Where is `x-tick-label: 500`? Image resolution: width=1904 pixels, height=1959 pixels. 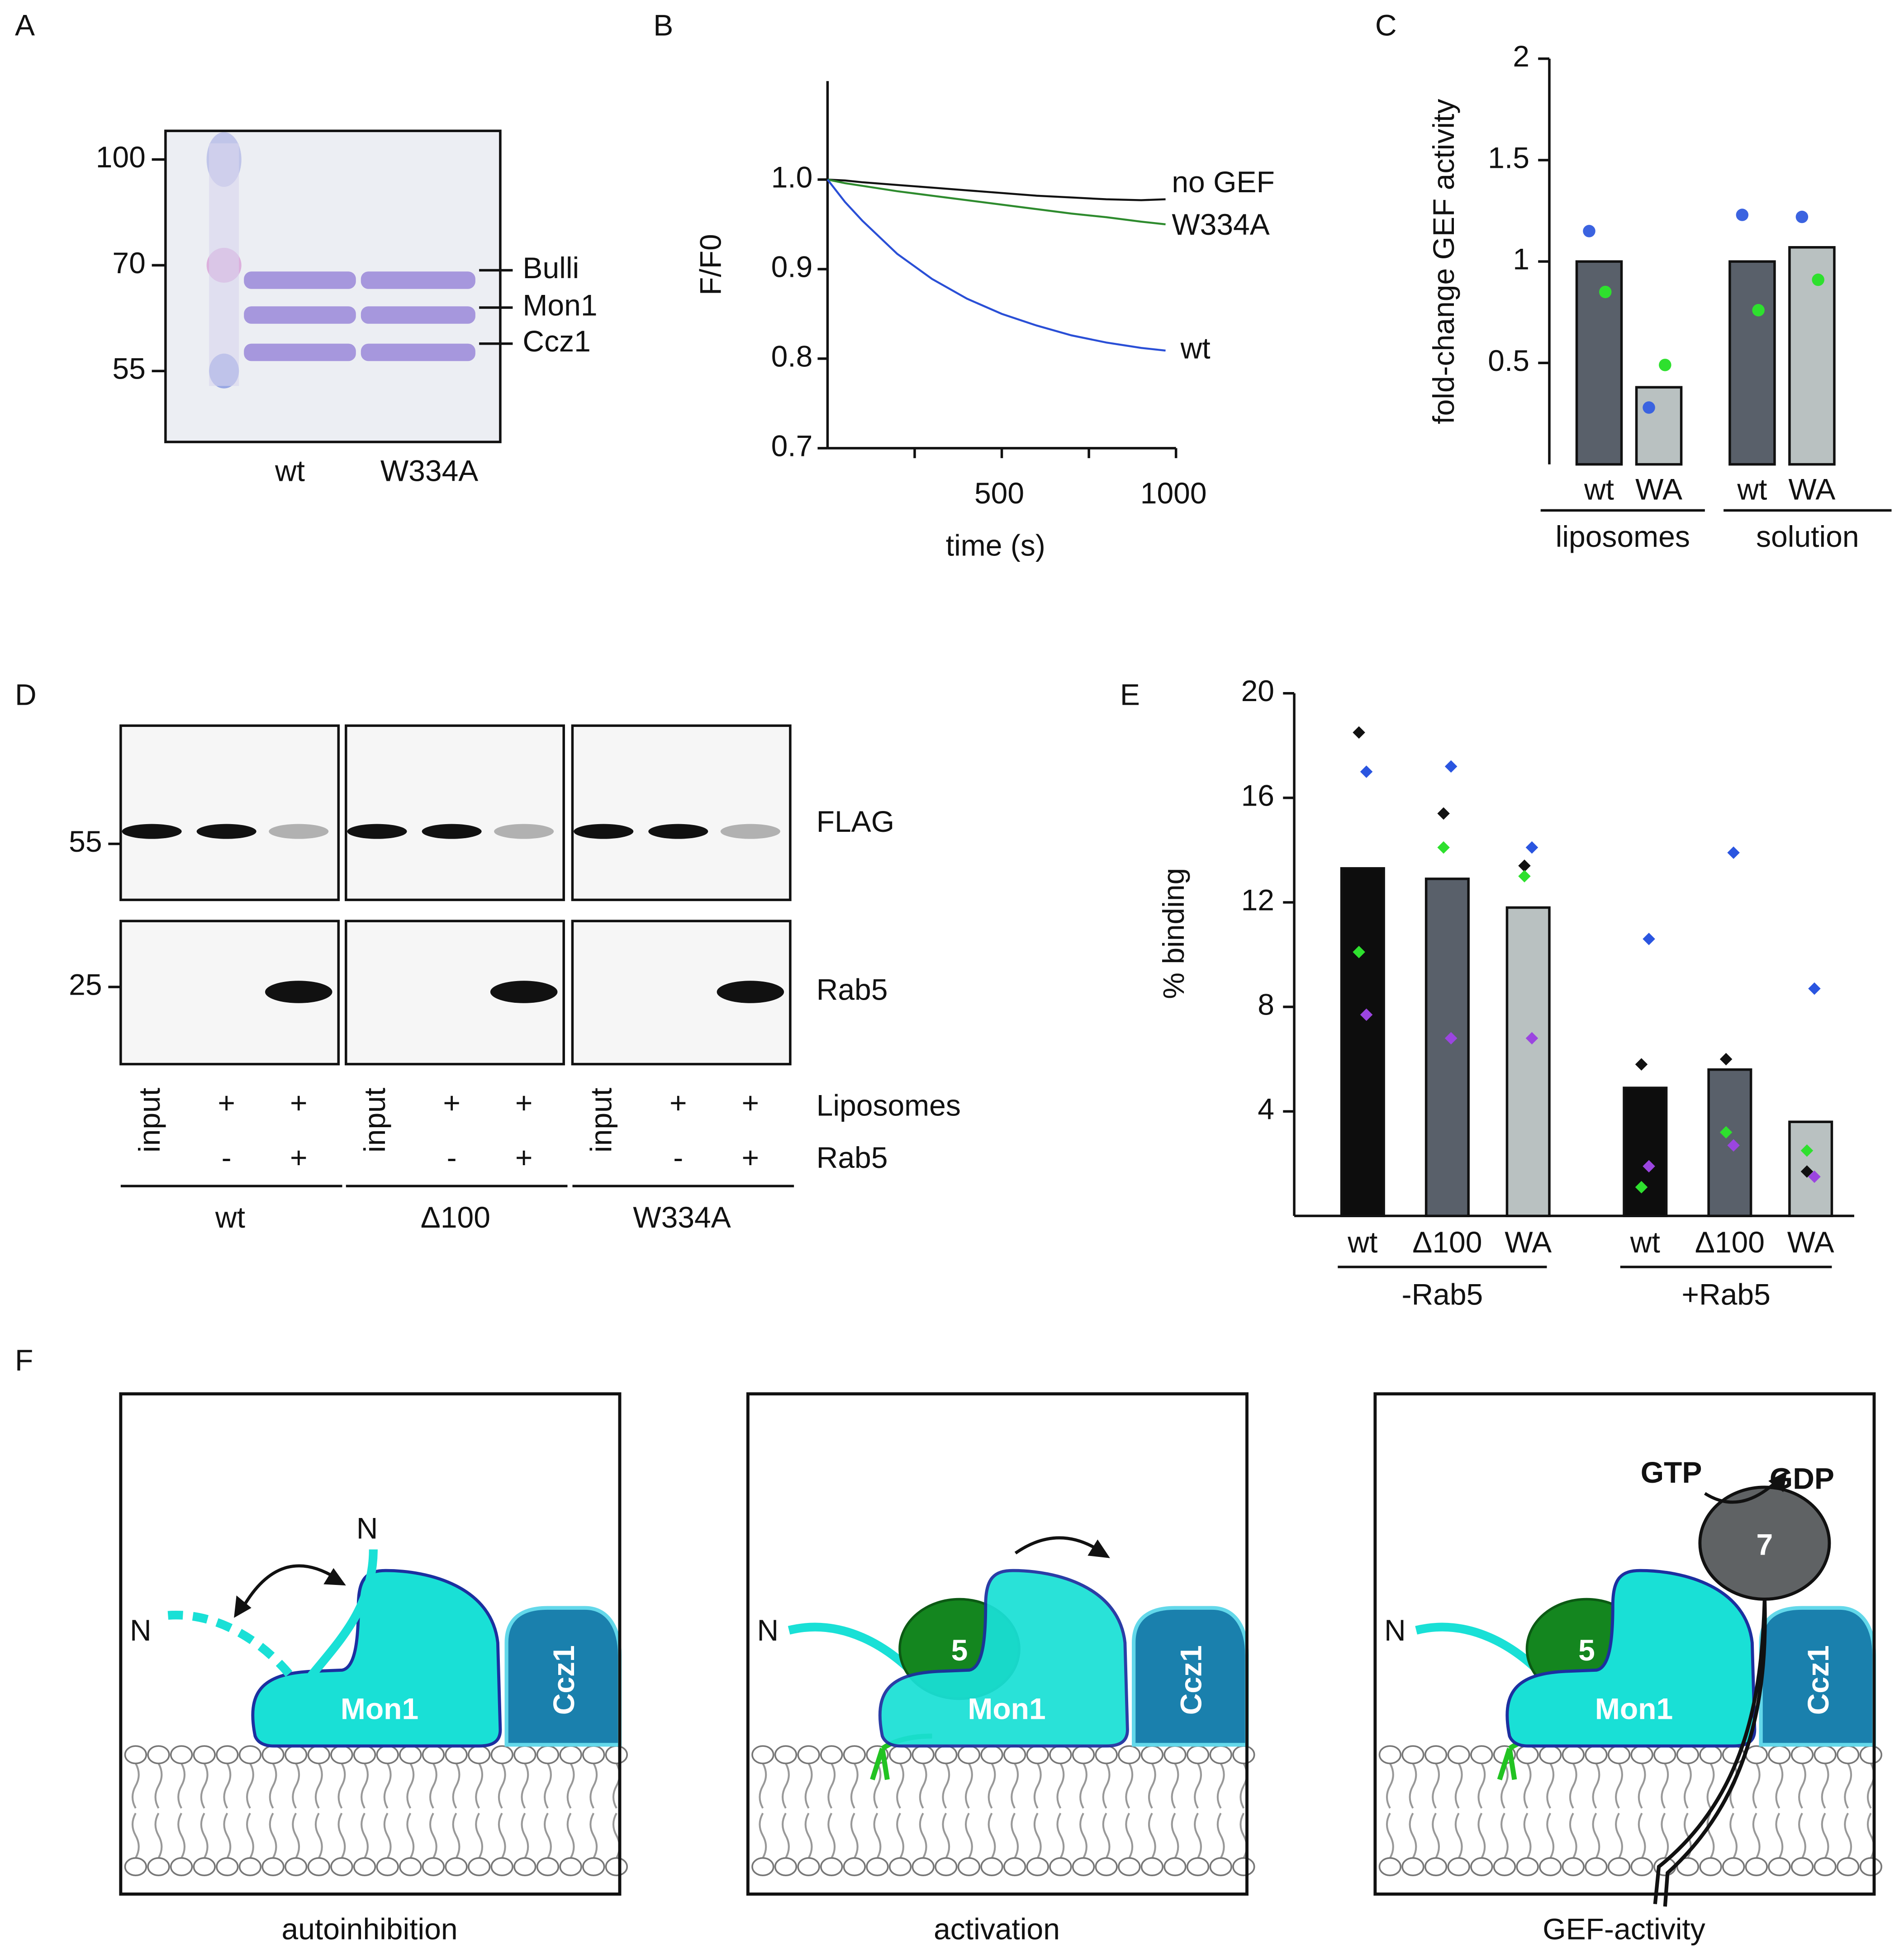
x-tick-label: 500 is located at coordinates (999, 493).